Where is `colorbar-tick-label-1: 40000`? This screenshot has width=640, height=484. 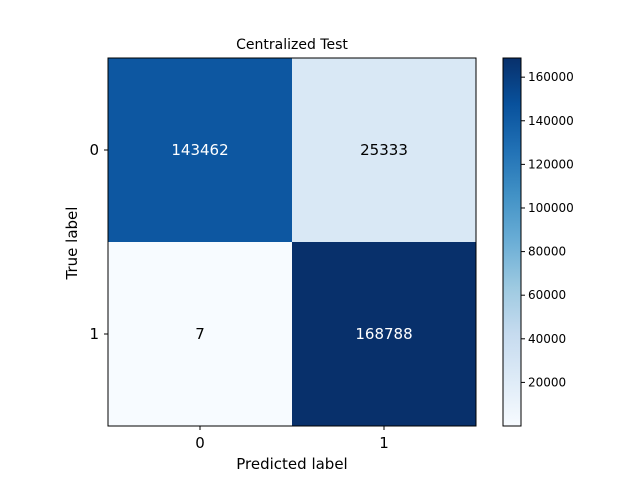
colorbar-tick-label-1: 40000 is located at coordinates (547, 339).